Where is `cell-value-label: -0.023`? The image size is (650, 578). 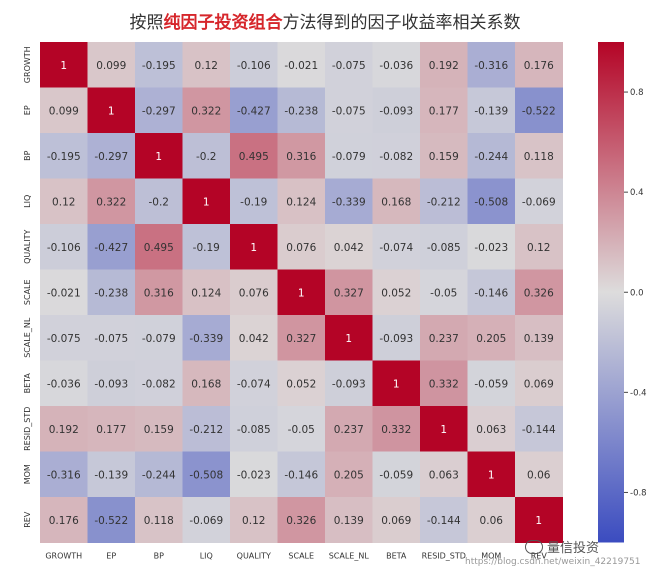
cell-value-label: -0.023 is located at coordinates (254, 475).